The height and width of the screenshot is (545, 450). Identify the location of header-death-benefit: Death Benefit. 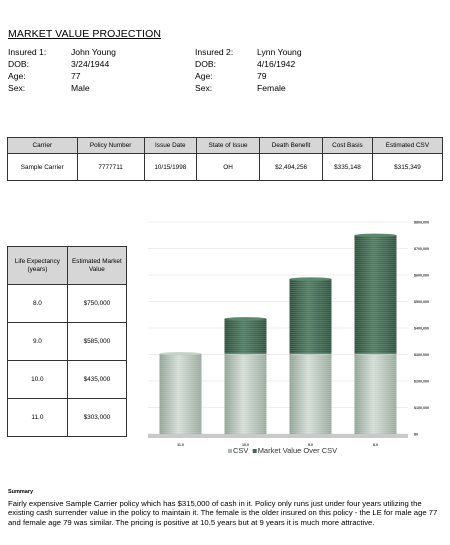
(291, 145).